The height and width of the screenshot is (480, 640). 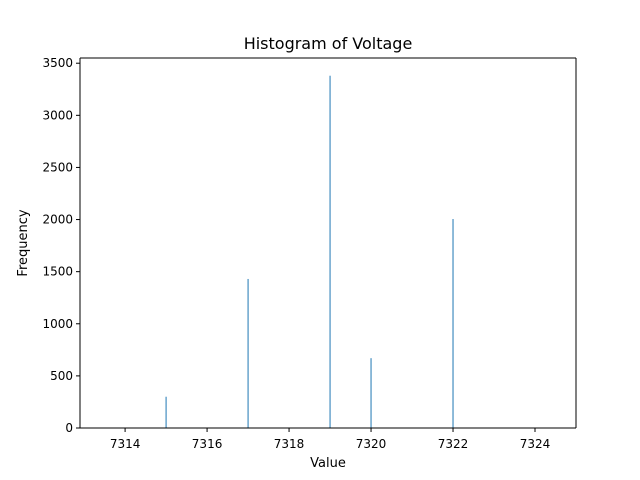 I want to click on x-tick-label: 7324, so click(x=535, y=444).